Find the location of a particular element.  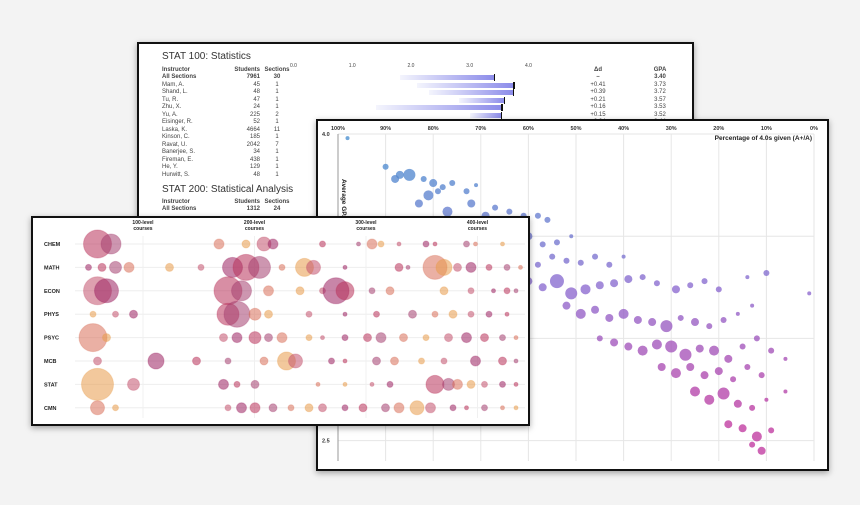

header-sections: Sections is located at coordinates (277, 202).